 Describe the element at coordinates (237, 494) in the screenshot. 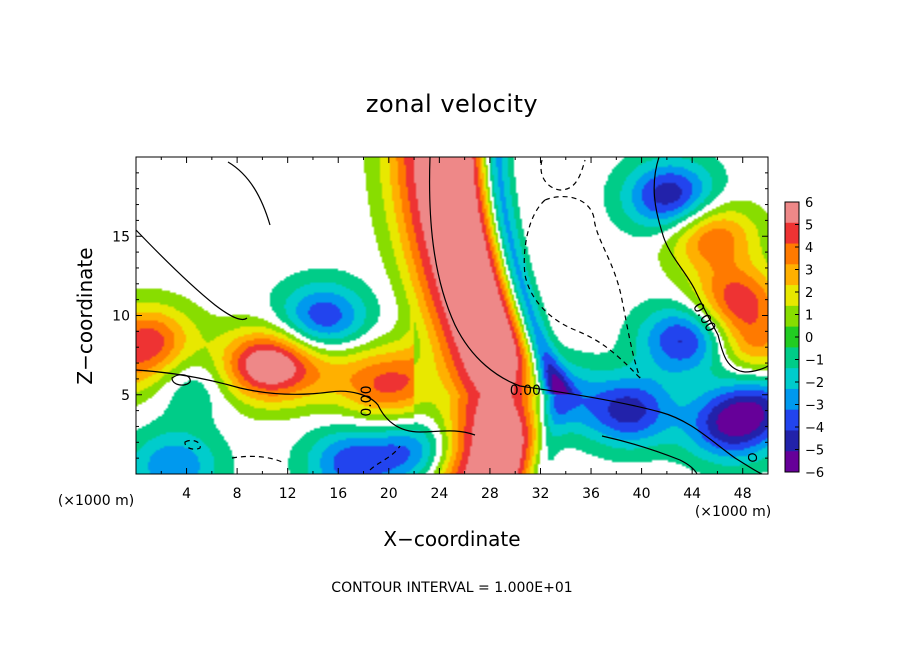

I see `x-tick-label: 8` at that location.